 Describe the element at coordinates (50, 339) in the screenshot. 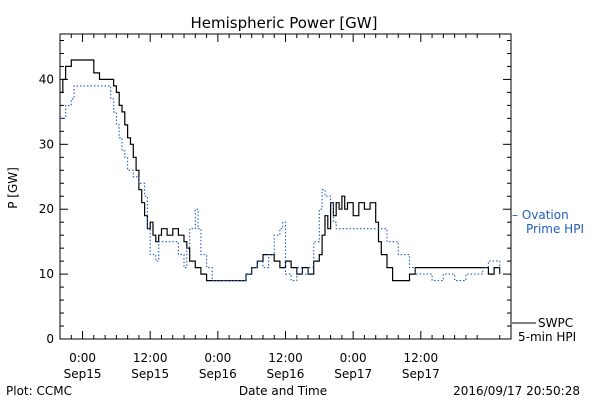

I see `y-tick-label: 0` at that location.